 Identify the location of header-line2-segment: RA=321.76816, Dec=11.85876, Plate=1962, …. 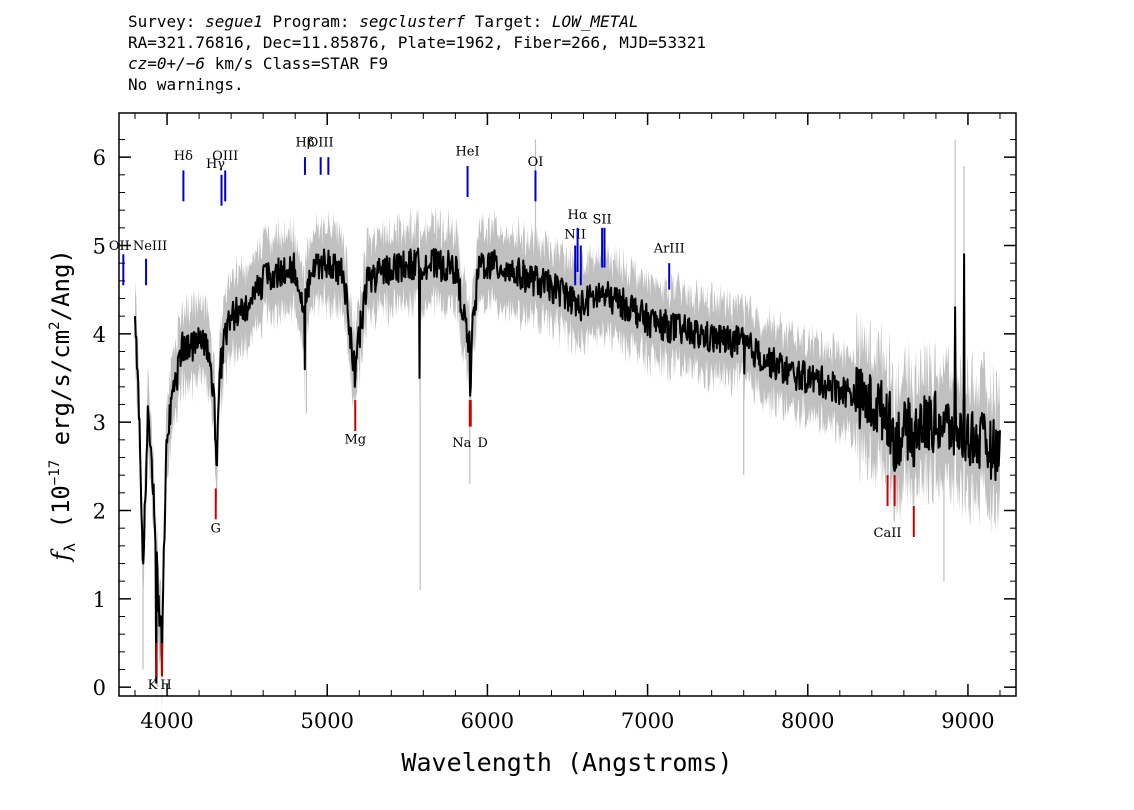
(417, 42).